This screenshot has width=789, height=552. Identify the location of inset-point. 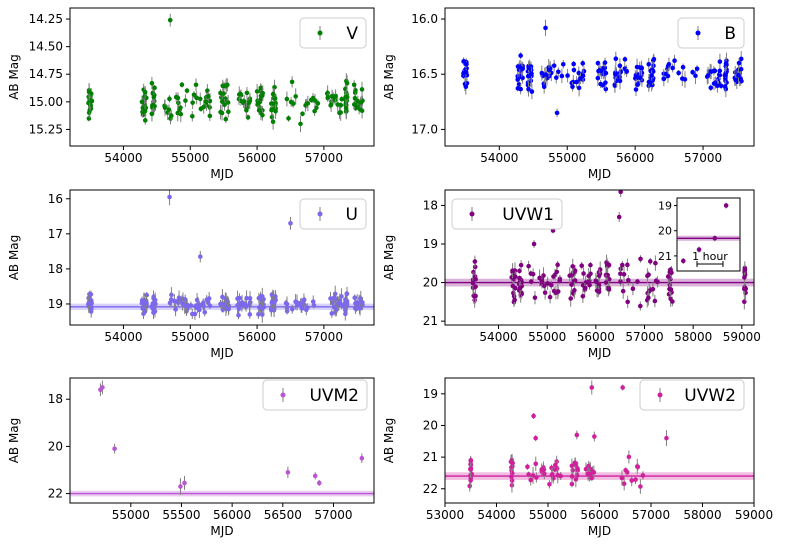
(699, 249).